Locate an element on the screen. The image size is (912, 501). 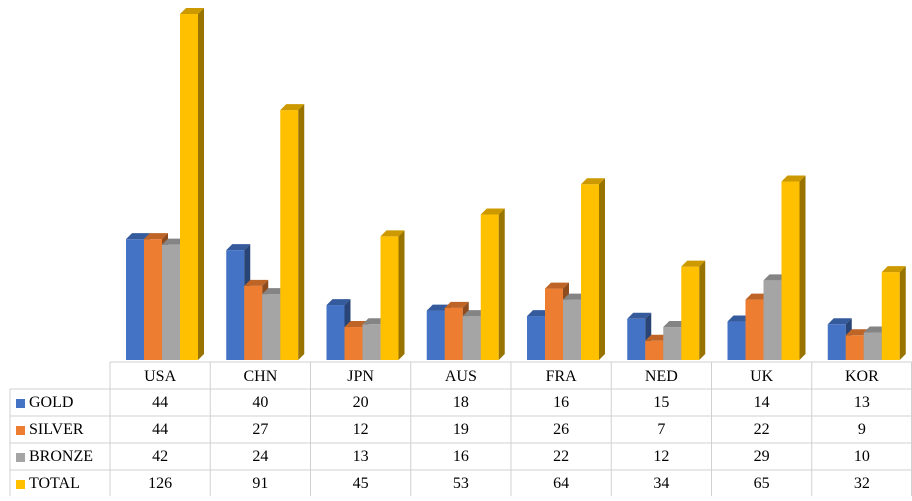
x-tick-label: KOR is located at coordinates (862, 376).